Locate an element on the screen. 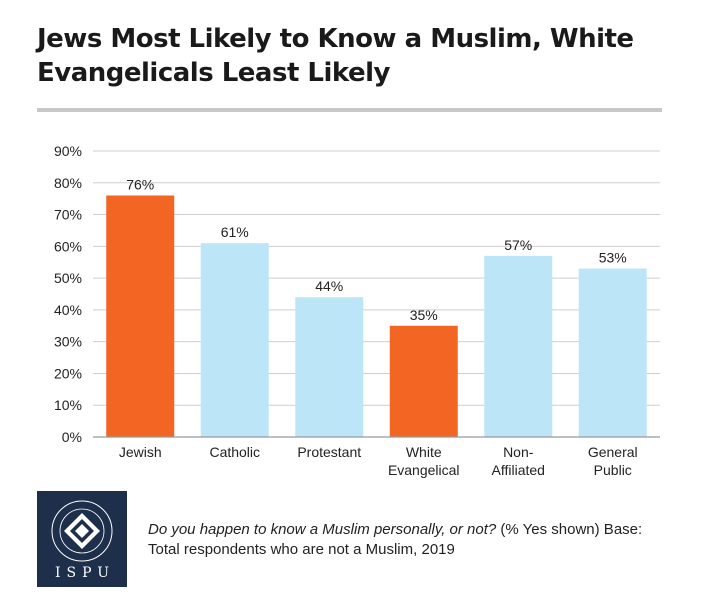 The image size is (720, 604). data-label: 53% is located at coordinates (613, 258).